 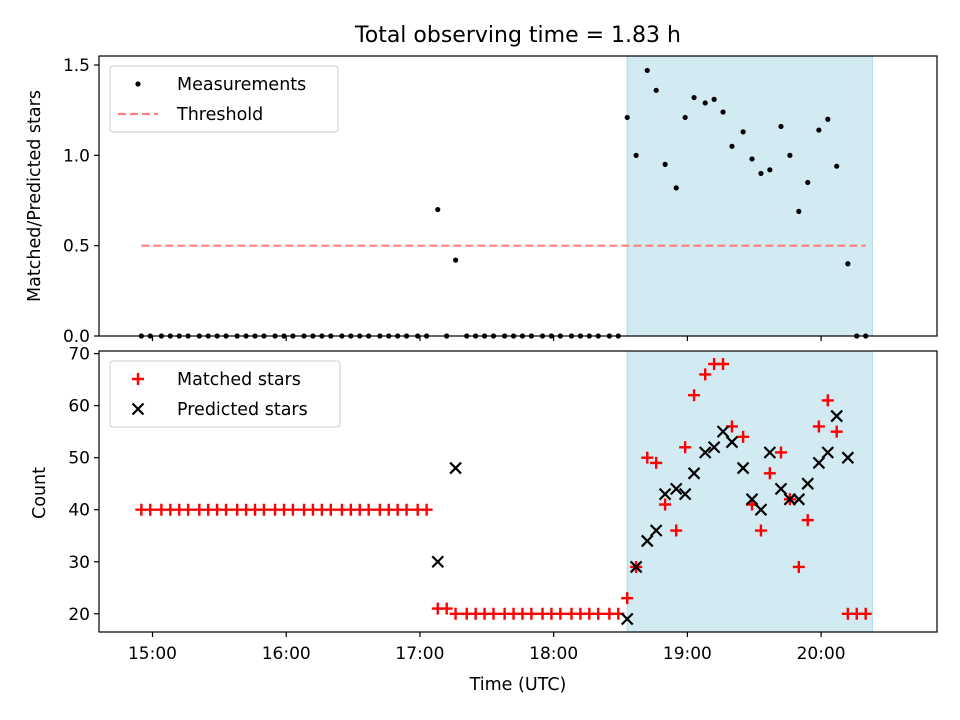 I want to click on y-tick-label: 20, so click(x=79, y=615).